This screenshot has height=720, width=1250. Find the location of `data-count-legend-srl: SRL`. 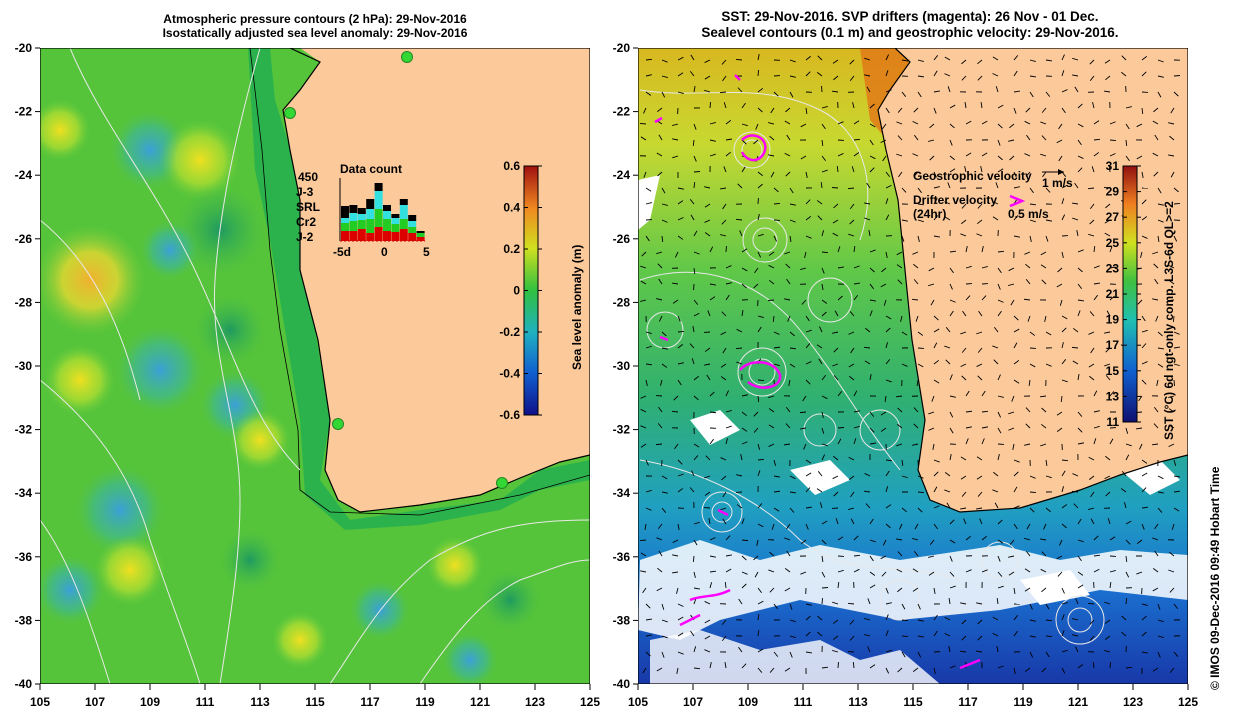

data-count-legend-srl: SRL is located at coordinates (308, 207).